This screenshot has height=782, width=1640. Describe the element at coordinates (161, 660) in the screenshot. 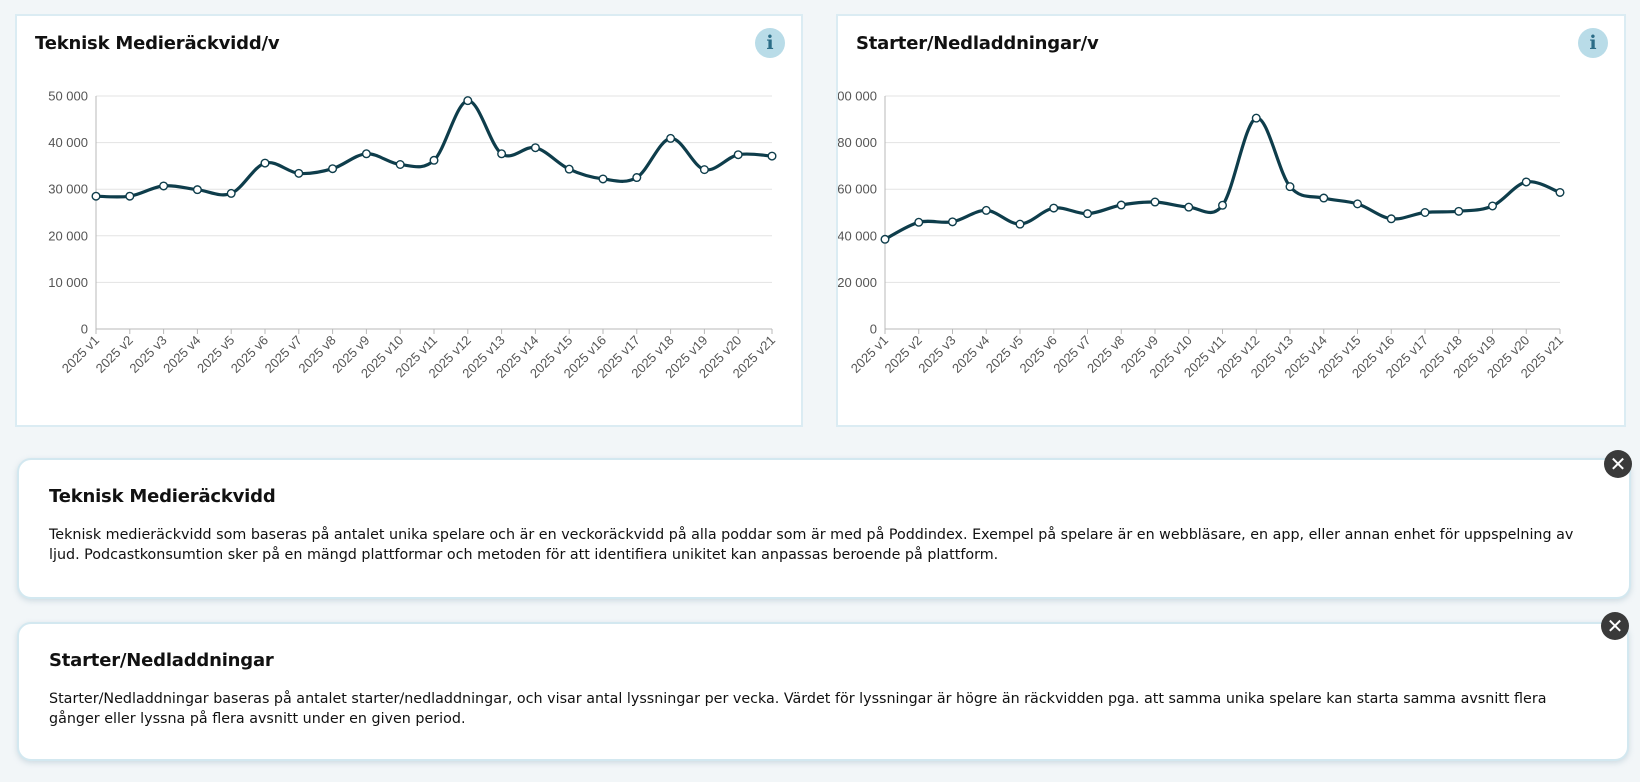

I see `panel-title: Starter/Nedladdningar` at that location.